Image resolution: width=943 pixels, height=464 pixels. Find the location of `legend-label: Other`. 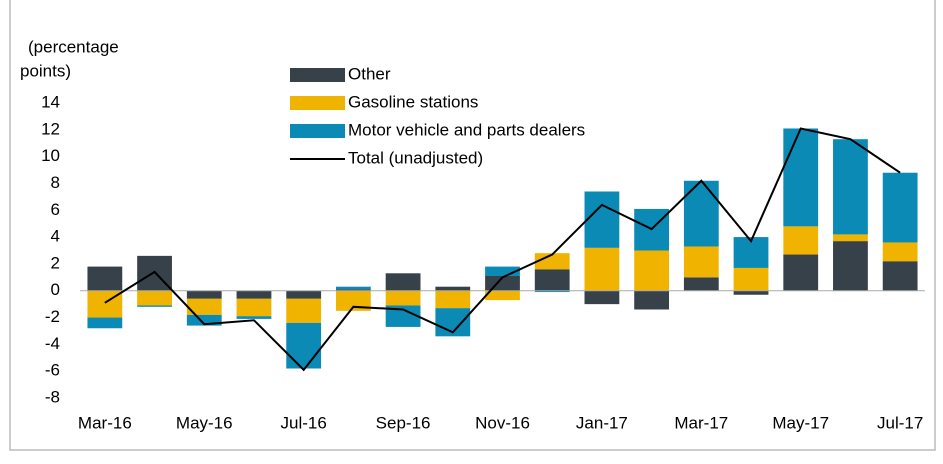

legend-label: Other is located at coordinates (369, 73).